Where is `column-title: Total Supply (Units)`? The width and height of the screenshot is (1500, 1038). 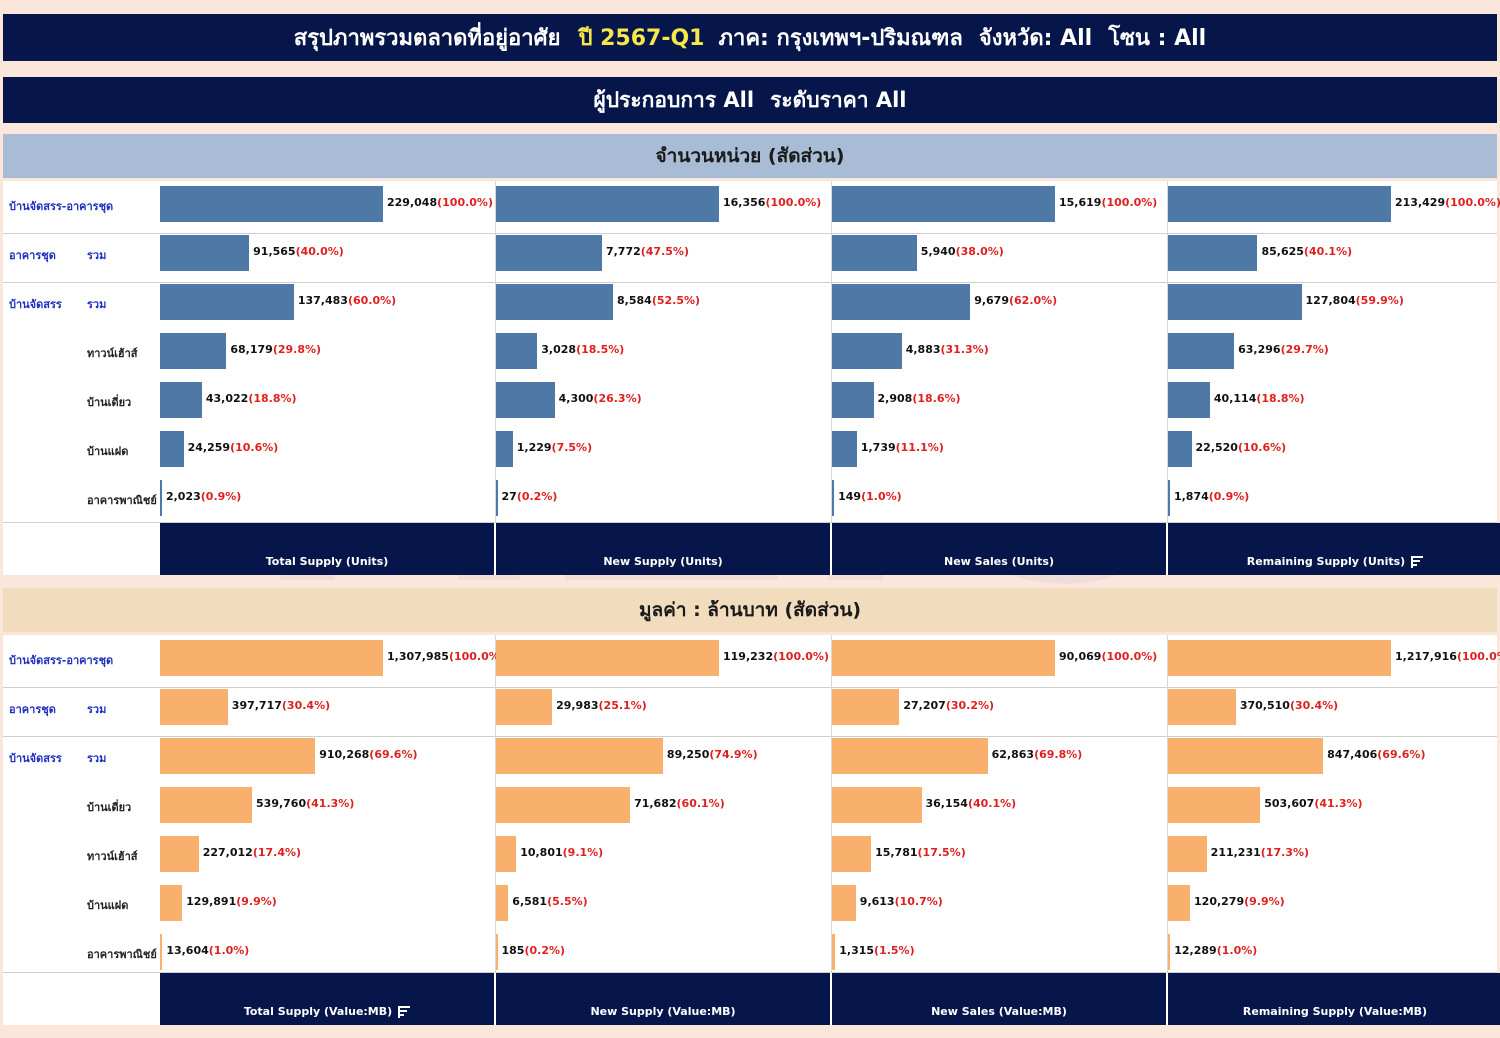
column-title: Total Supply (Units) is located at coordinates (327, 561).